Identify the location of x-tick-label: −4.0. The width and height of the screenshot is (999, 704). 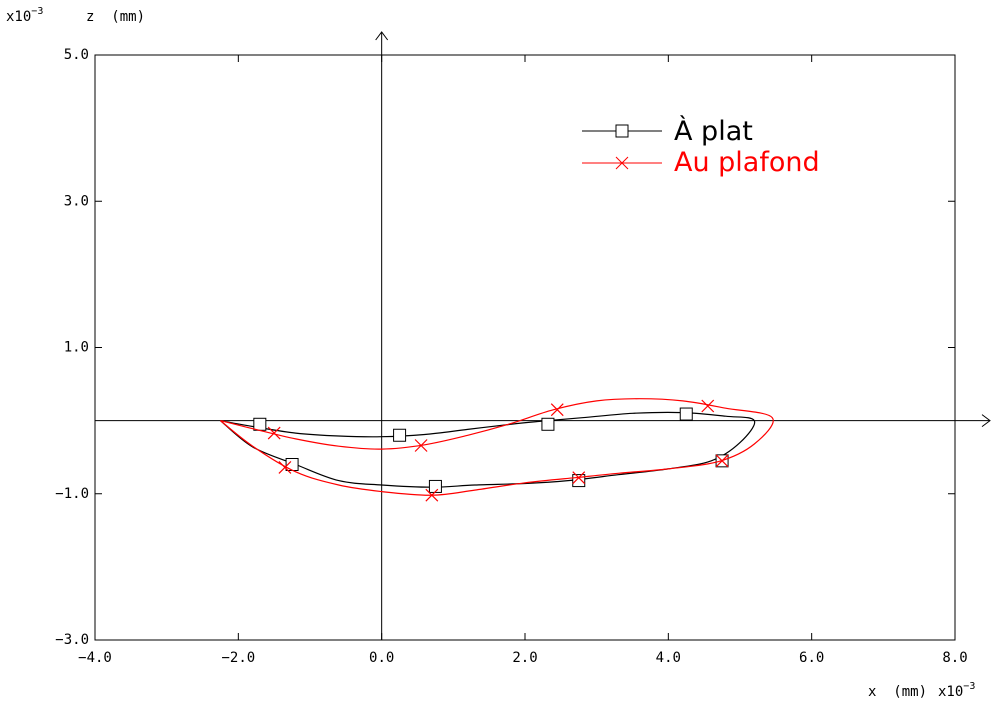
(95, 658).